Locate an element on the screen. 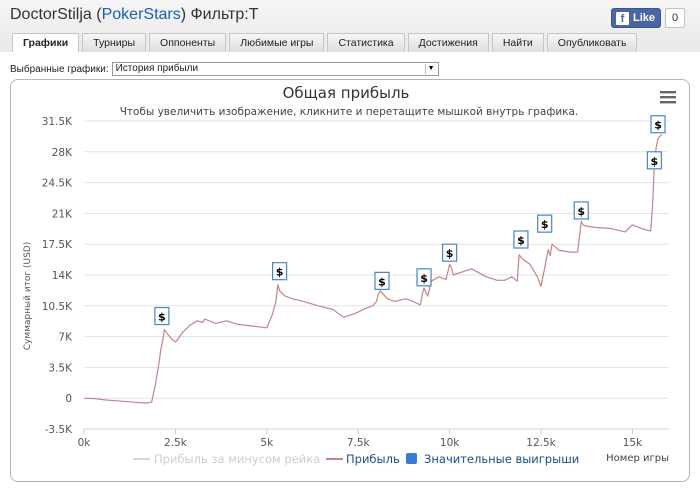 This screenshot has width=700, height=489. y-tick-label: 14K is located at coordinates (62, 276).